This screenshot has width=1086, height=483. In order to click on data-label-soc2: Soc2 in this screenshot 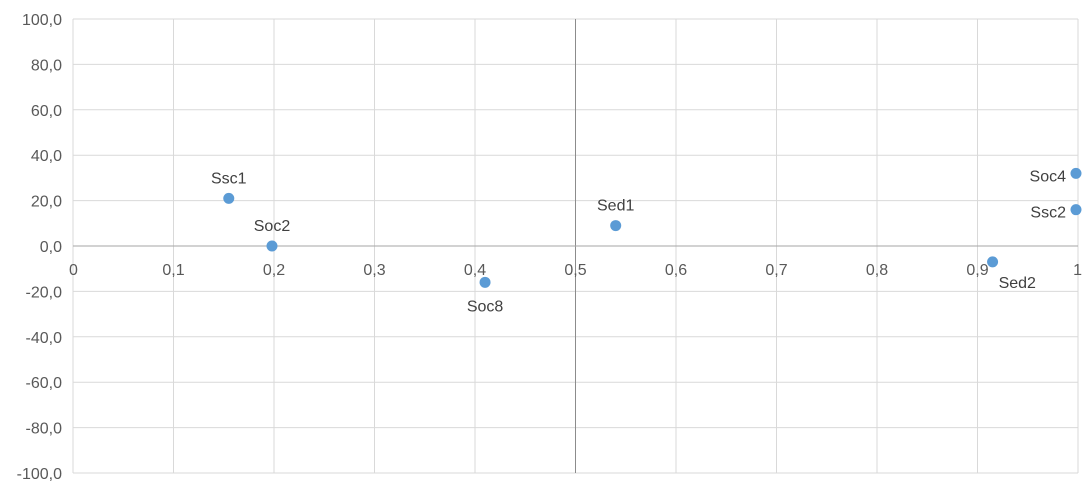, I will do `click(272, 226)`.